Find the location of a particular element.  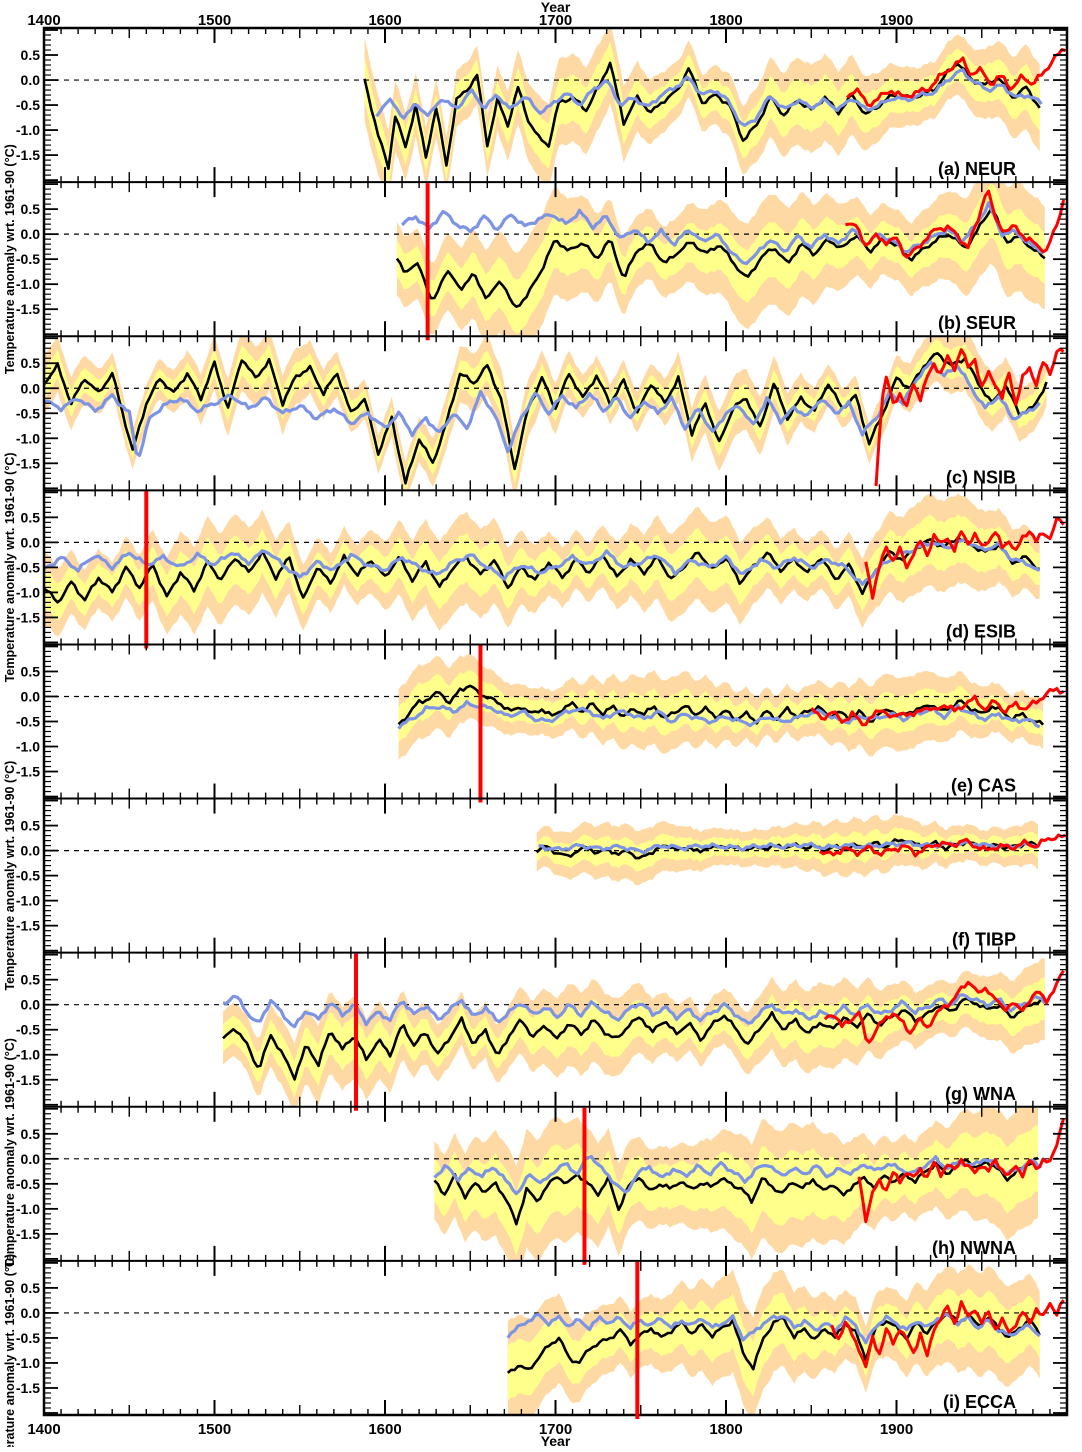

x-axis-tick-label-top: 1500 is located at coordinates (214, 20).